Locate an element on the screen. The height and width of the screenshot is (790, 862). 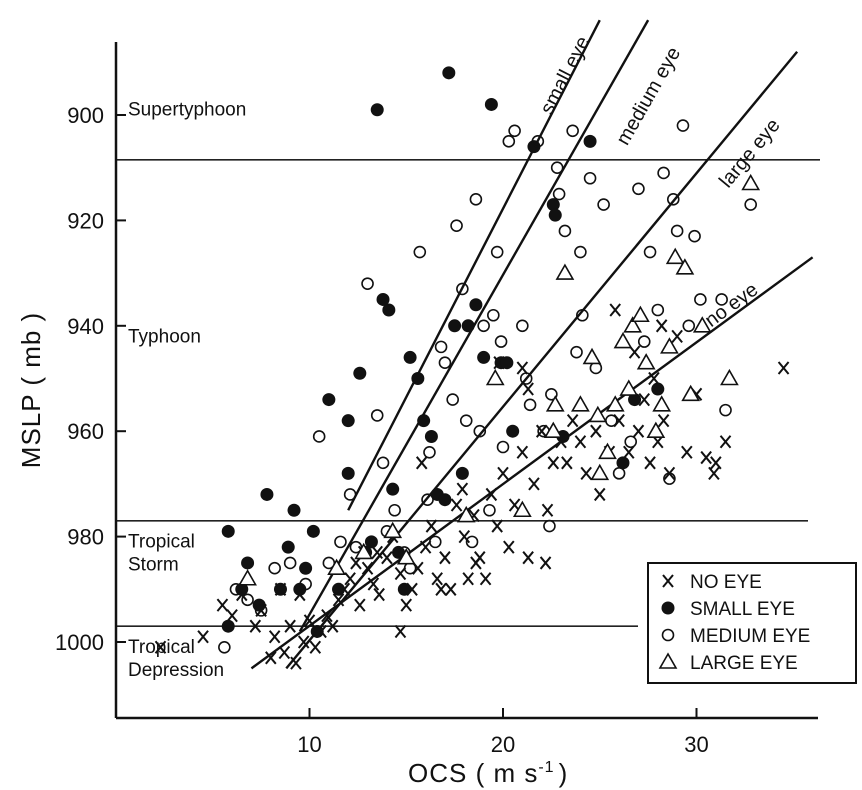
category-label: Typhoon is located at coordinates (164, 336).